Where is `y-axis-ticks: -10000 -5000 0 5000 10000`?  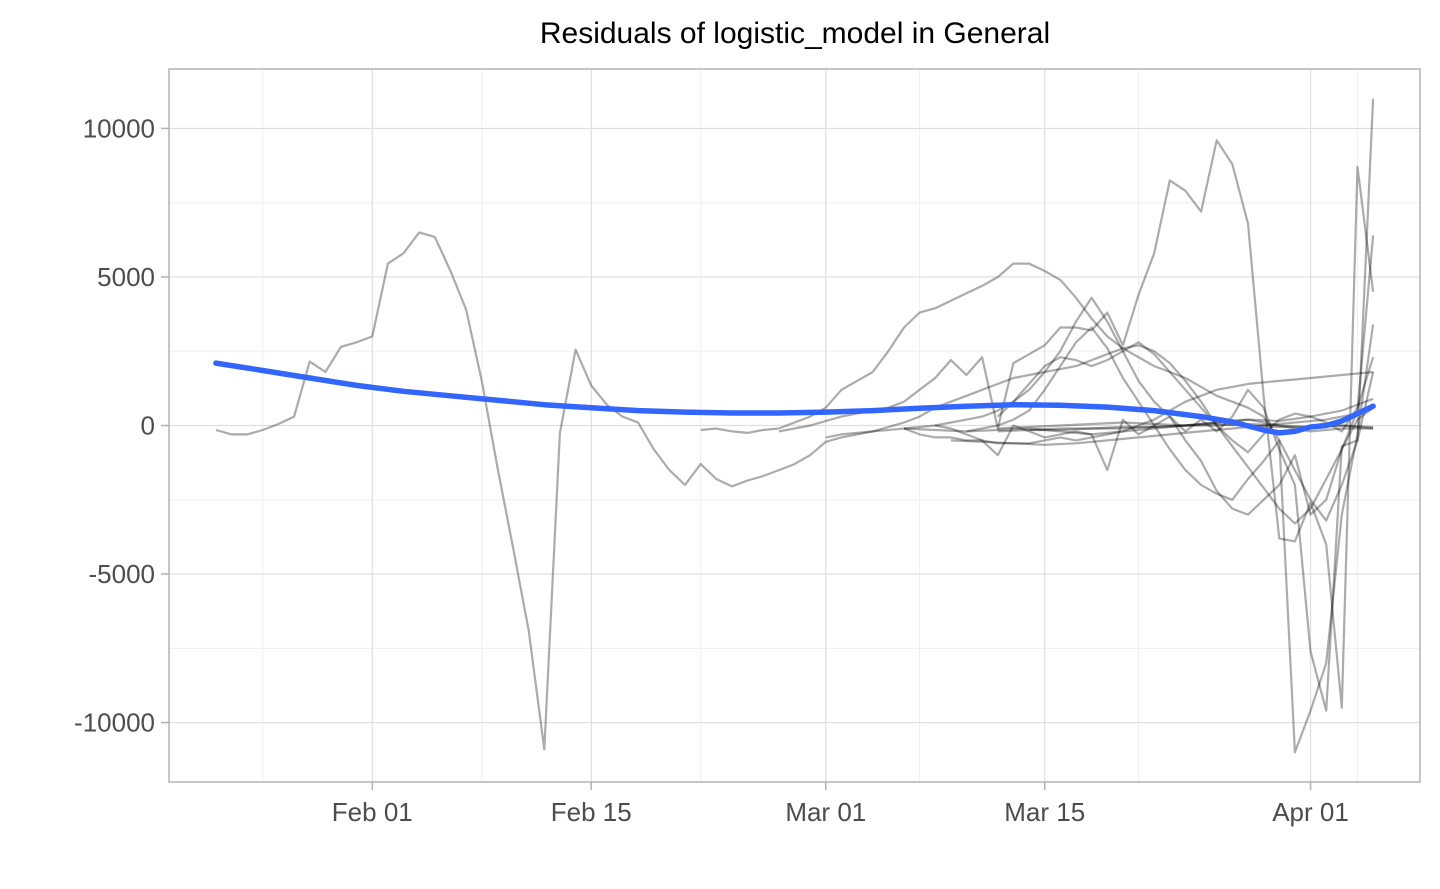
y-axis-ticks: -10000 -5000 0 5000 10000 is located at coordinates (121, 425).